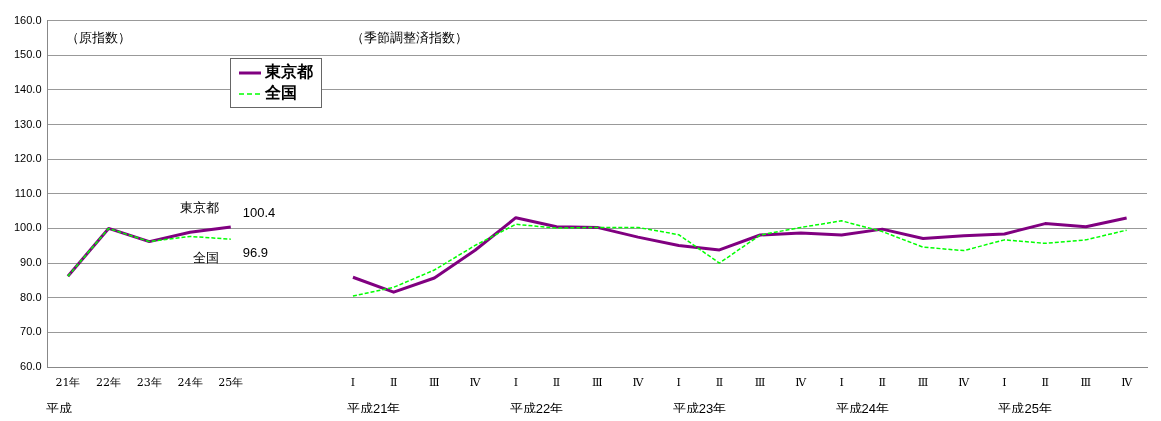 This screenshot has height=421, width=1161. What do you see at coordinates (28, 54) in the screenshot?
I see `y-tick-label: 150.0` at bounding box center [28, 54].